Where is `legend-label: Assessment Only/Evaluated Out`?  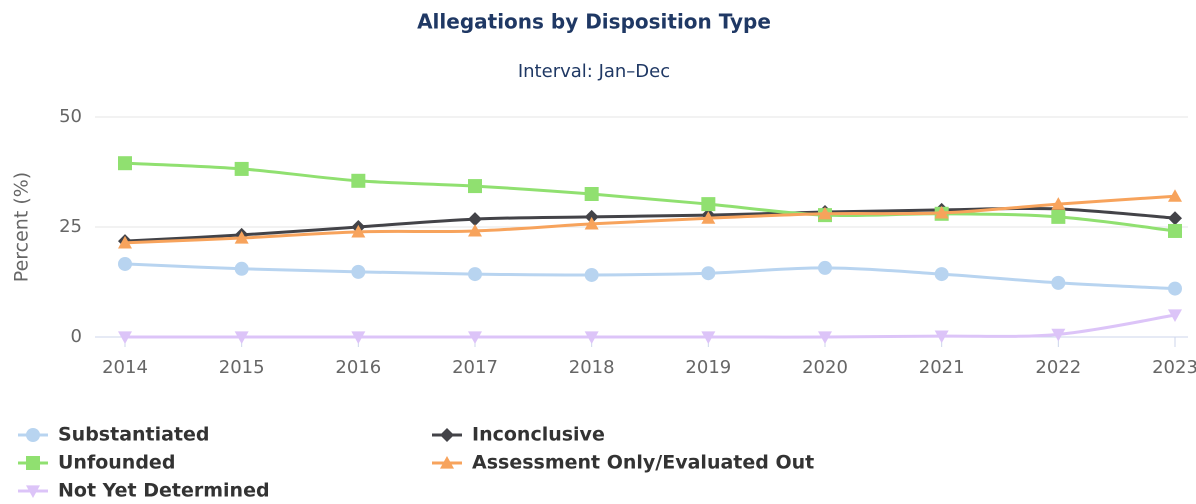 legend-label: Assessment Only/Evaluated Out is located at coordinates (643, 463).